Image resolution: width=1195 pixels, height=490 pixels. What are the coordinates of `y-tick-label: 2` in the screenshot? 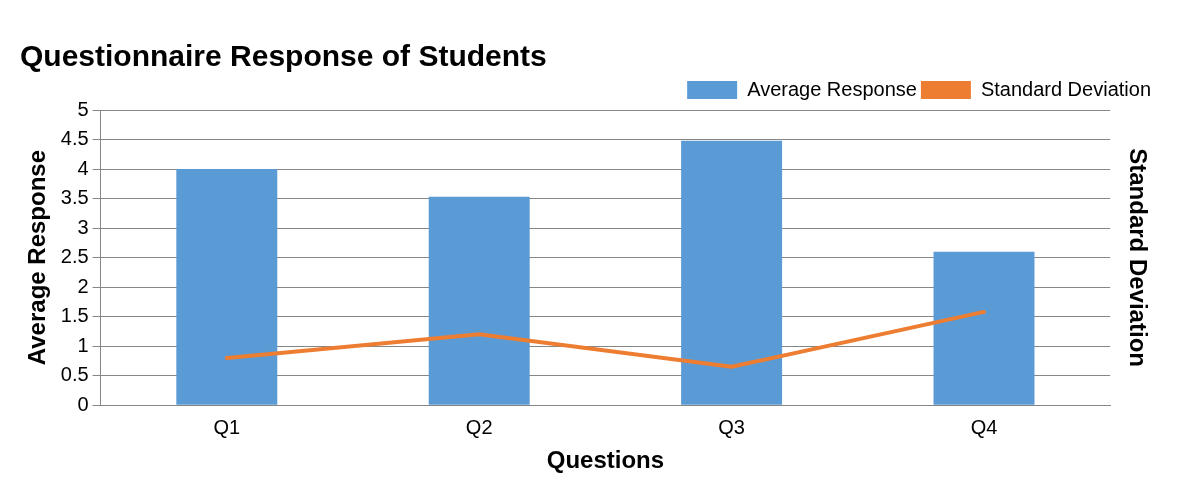 It's located at (83, 285).